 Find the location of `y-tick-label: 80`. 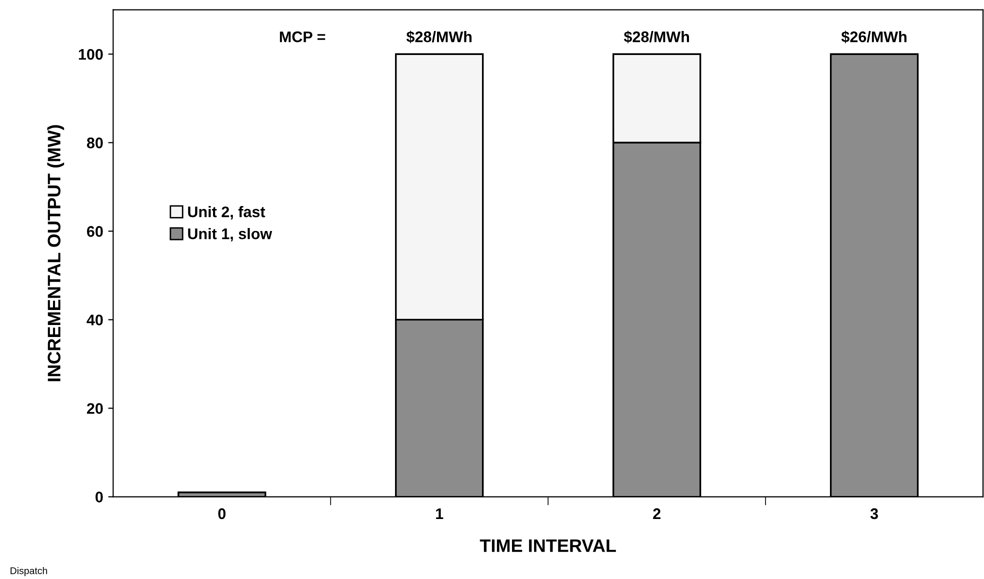

y-tick-label: 80 is located at coordinates (94, 143).